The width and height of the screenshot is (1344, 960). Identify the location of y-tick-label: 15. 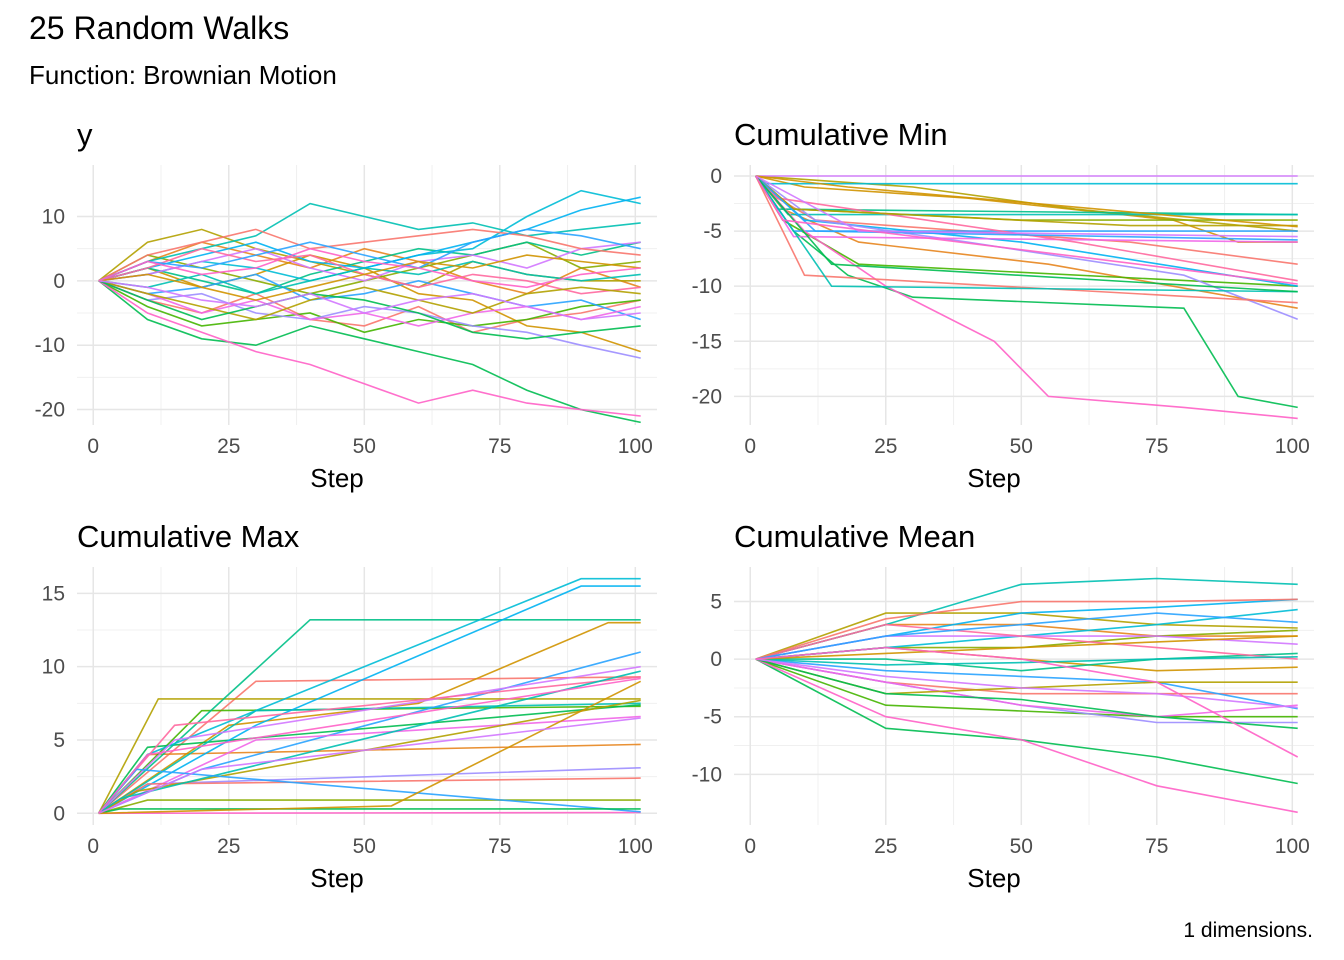
(53, 593).